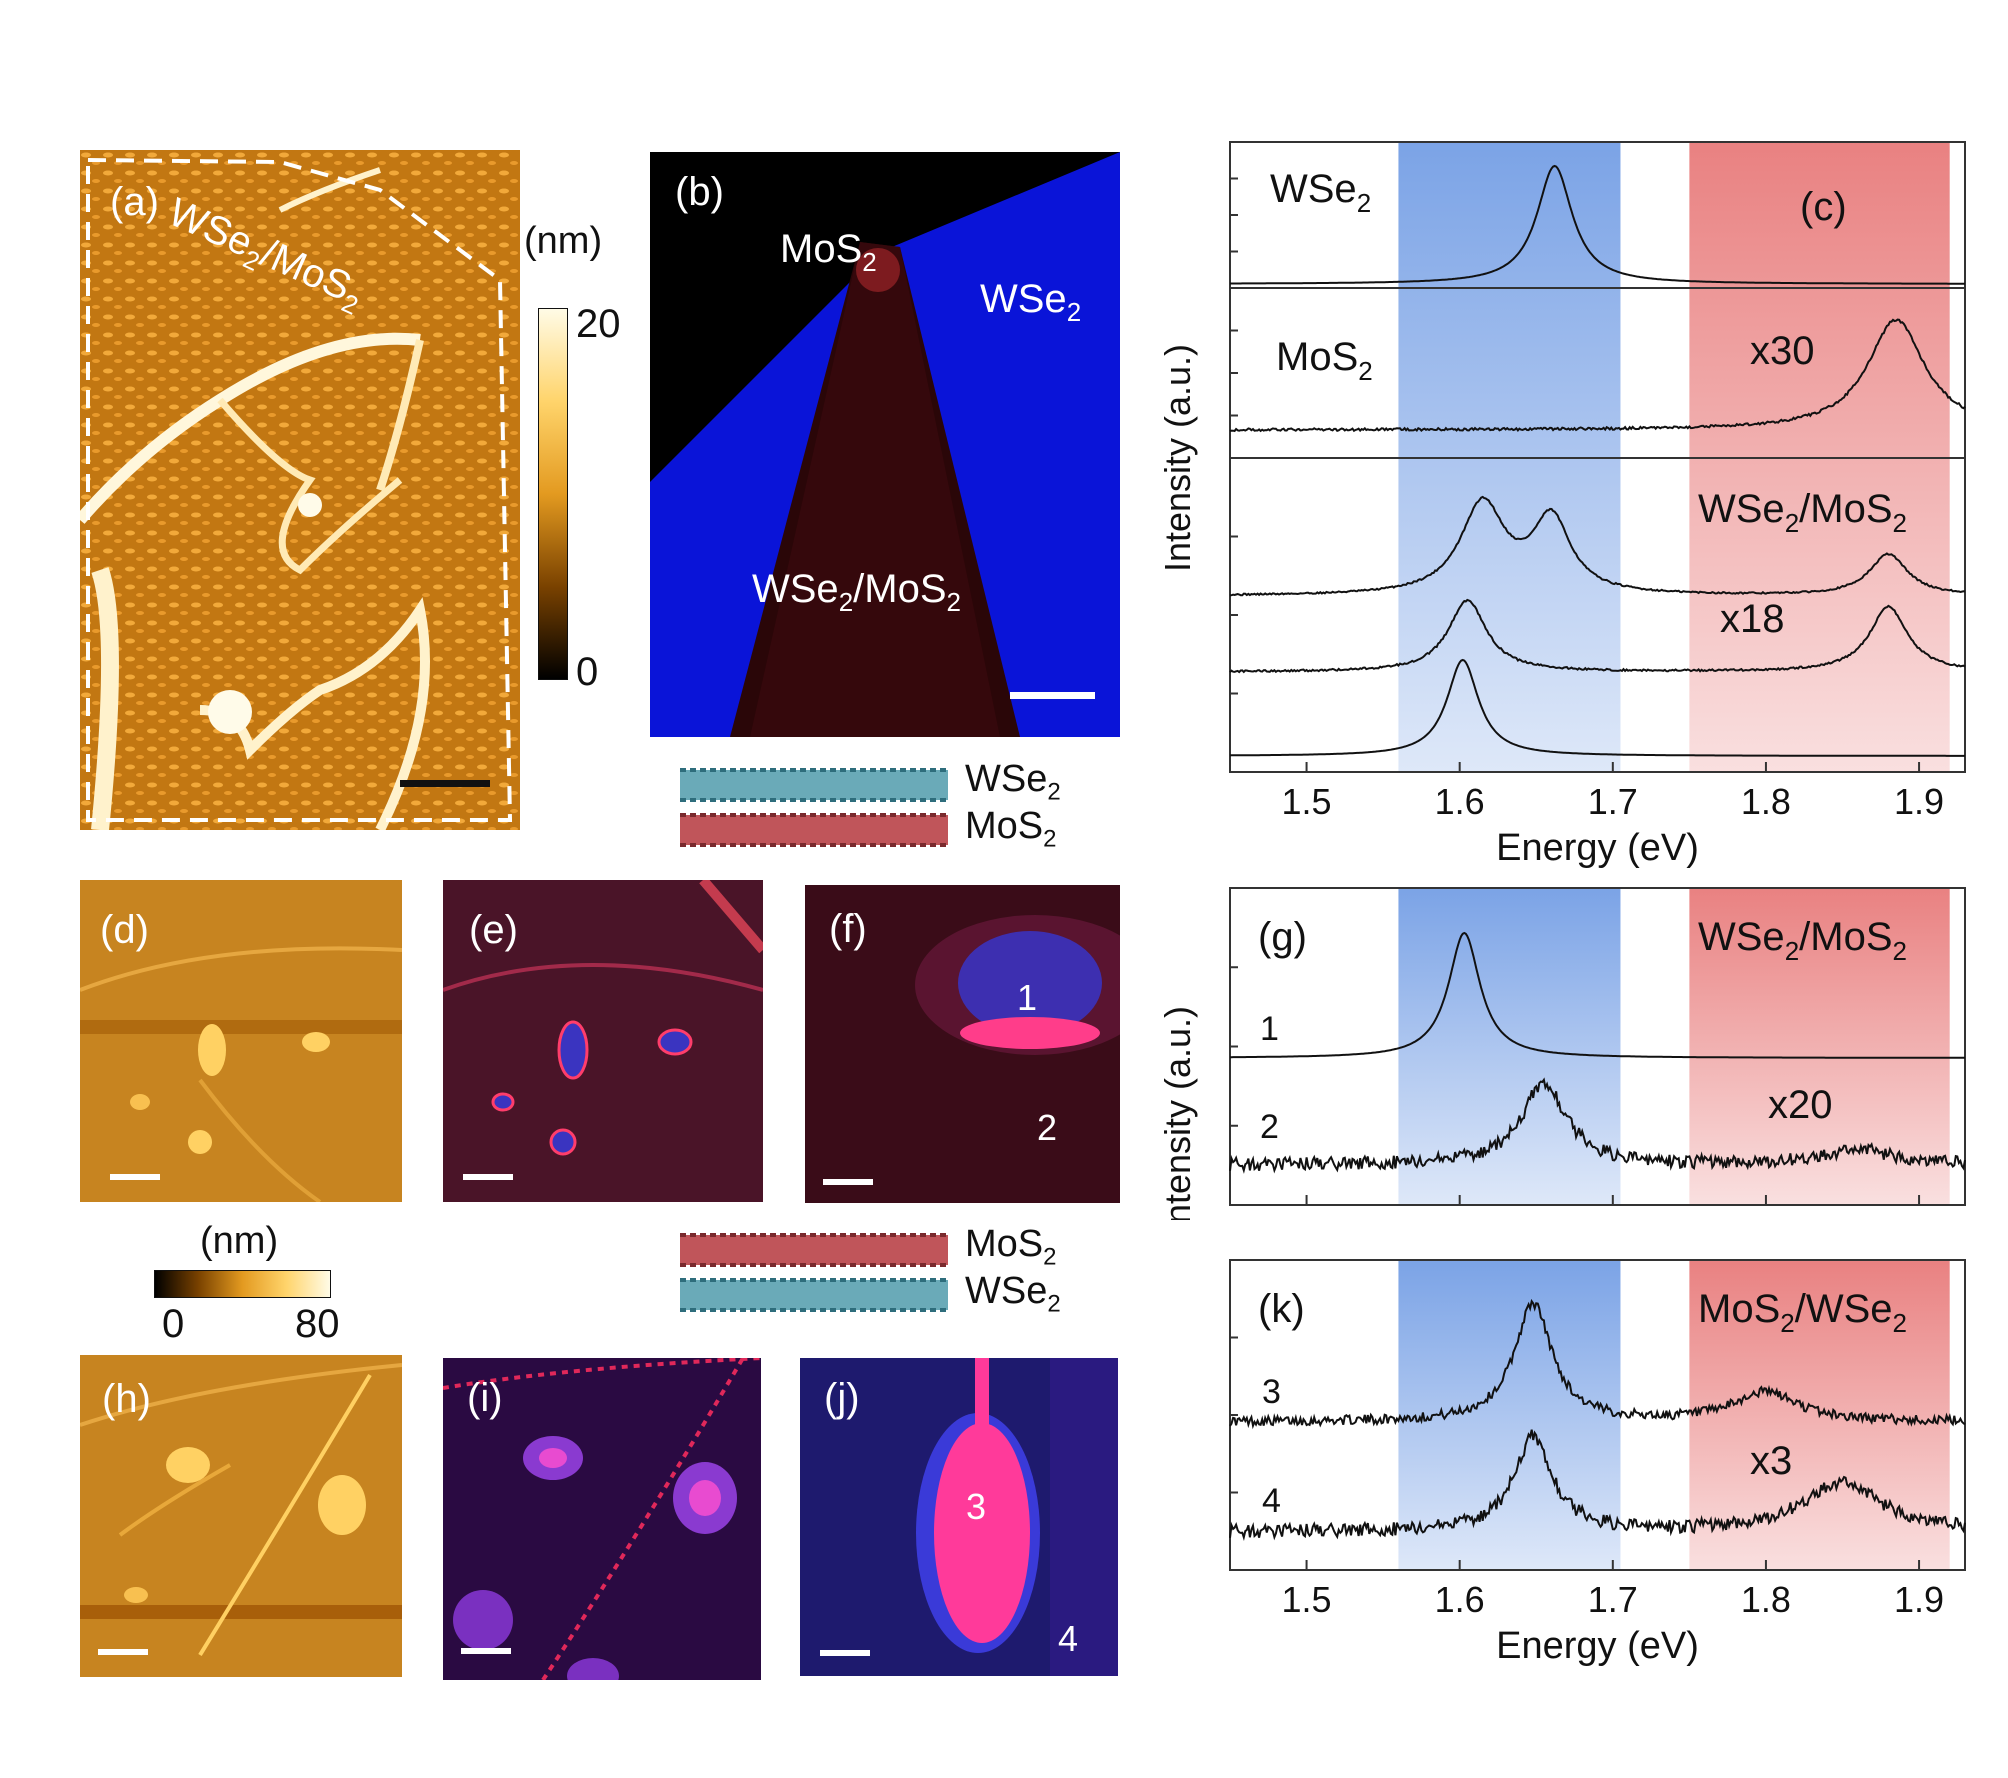 The image size is (2008, 1778). I want to click on stack-top-mos2-layer, so click(814, 830).